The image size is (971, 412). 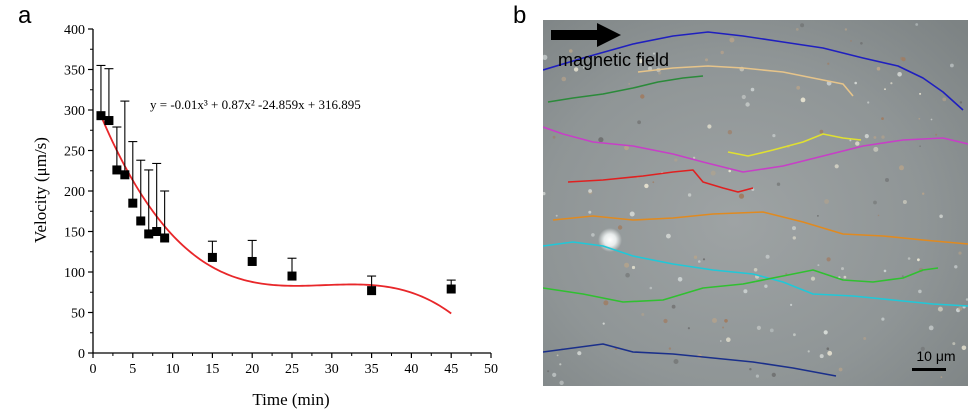 I want to click on panel-label-b: b, so click(x=520, y=15).